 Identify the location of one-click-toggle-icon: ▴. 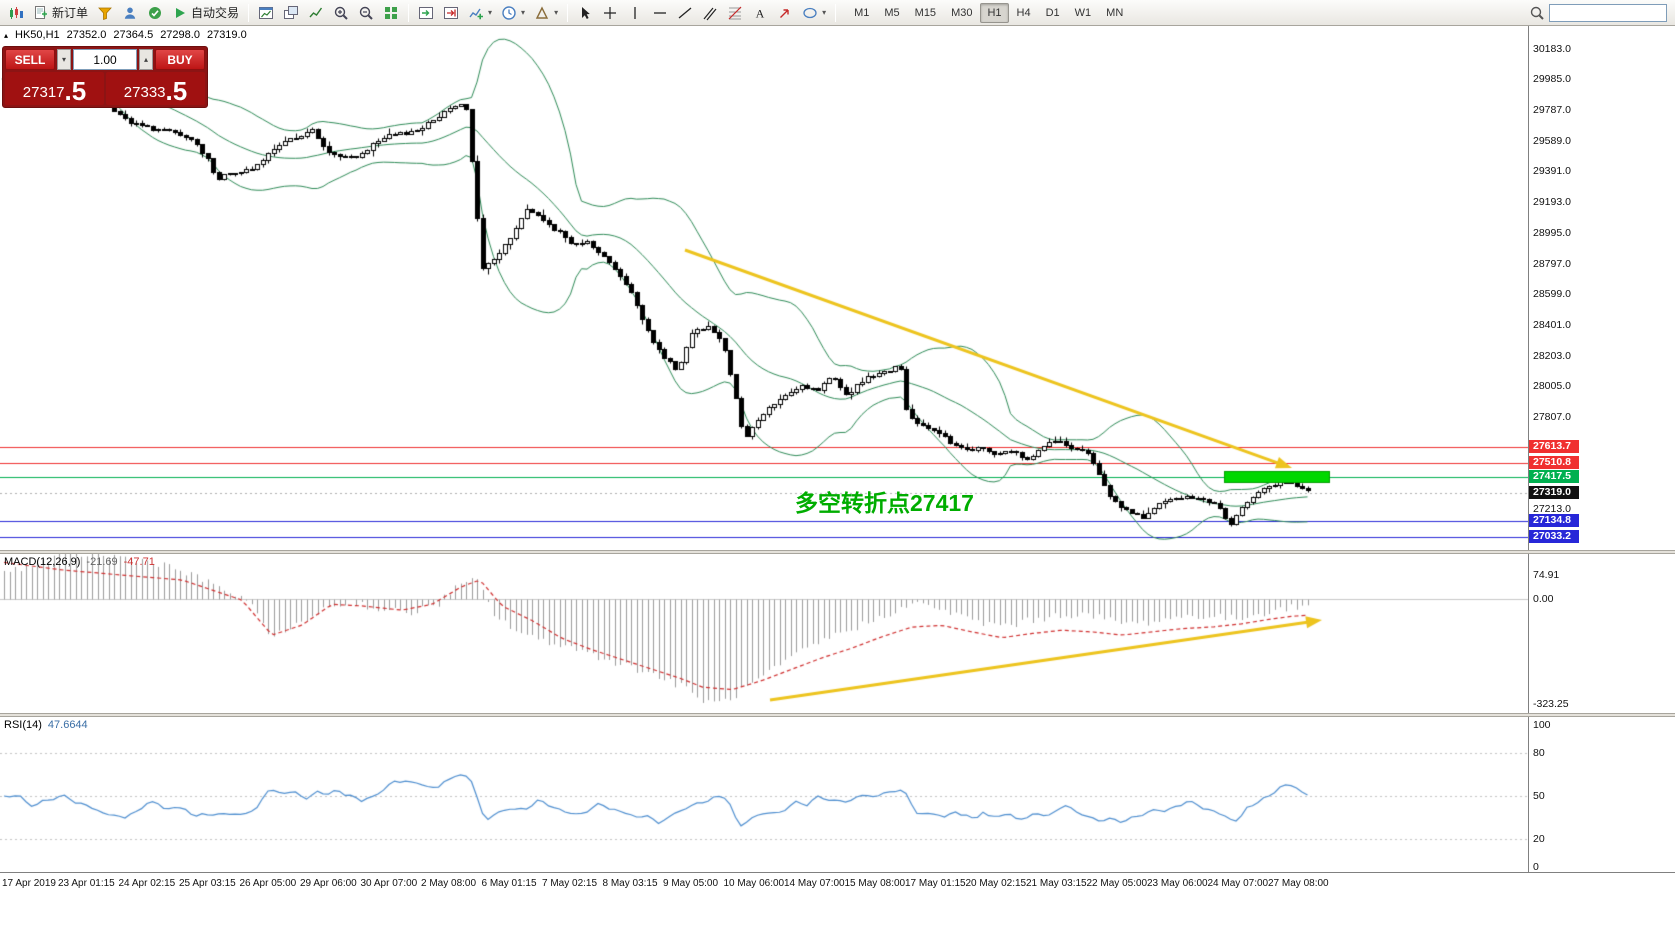
(6, 35).